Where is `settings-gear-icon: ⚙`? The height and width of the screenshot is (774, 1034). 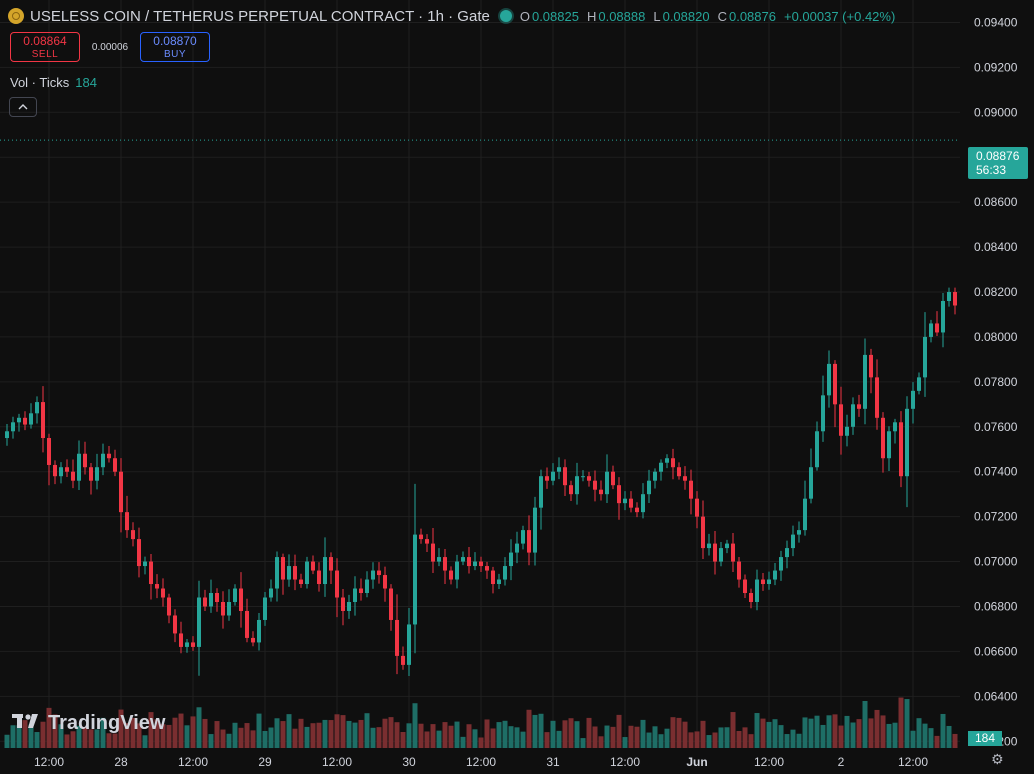
settings-gear-icon: ⚙ is located at coordinates (997, 759).